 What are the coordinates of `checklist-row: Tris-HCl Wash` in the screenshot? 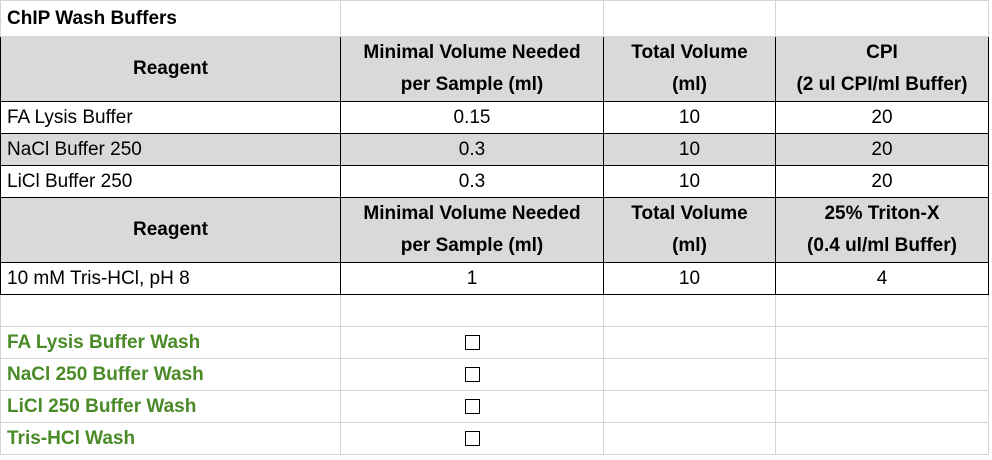 It's located at (494, 438).